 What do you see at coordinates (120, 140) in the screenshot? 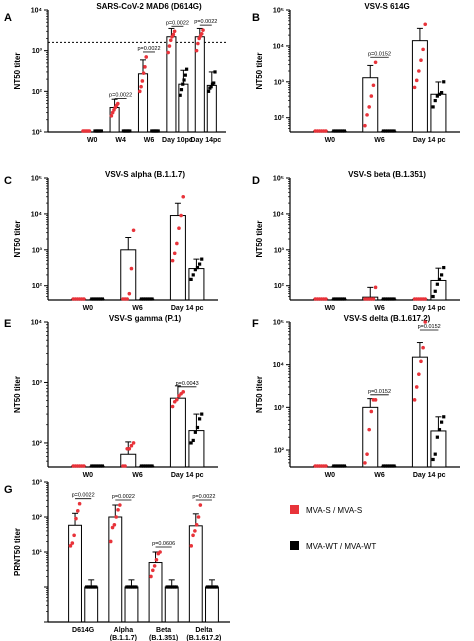
I see `x-tick-label: W4` at bounding box center [120, 140].